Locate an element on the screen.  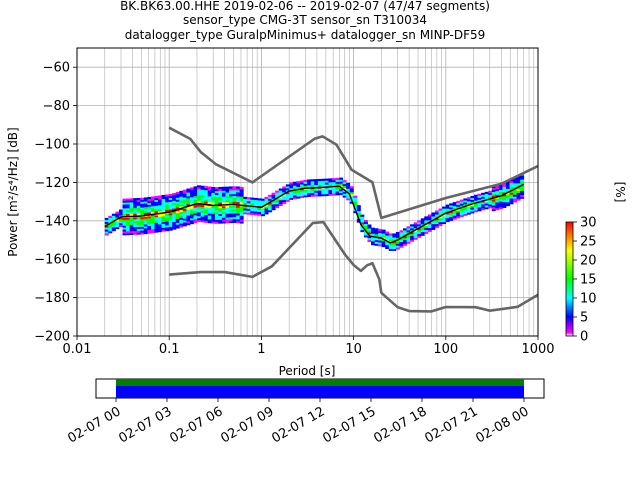
colorbar-ticks: 0 5 10 15 20 25 30 is located at coordinates (585, 280).